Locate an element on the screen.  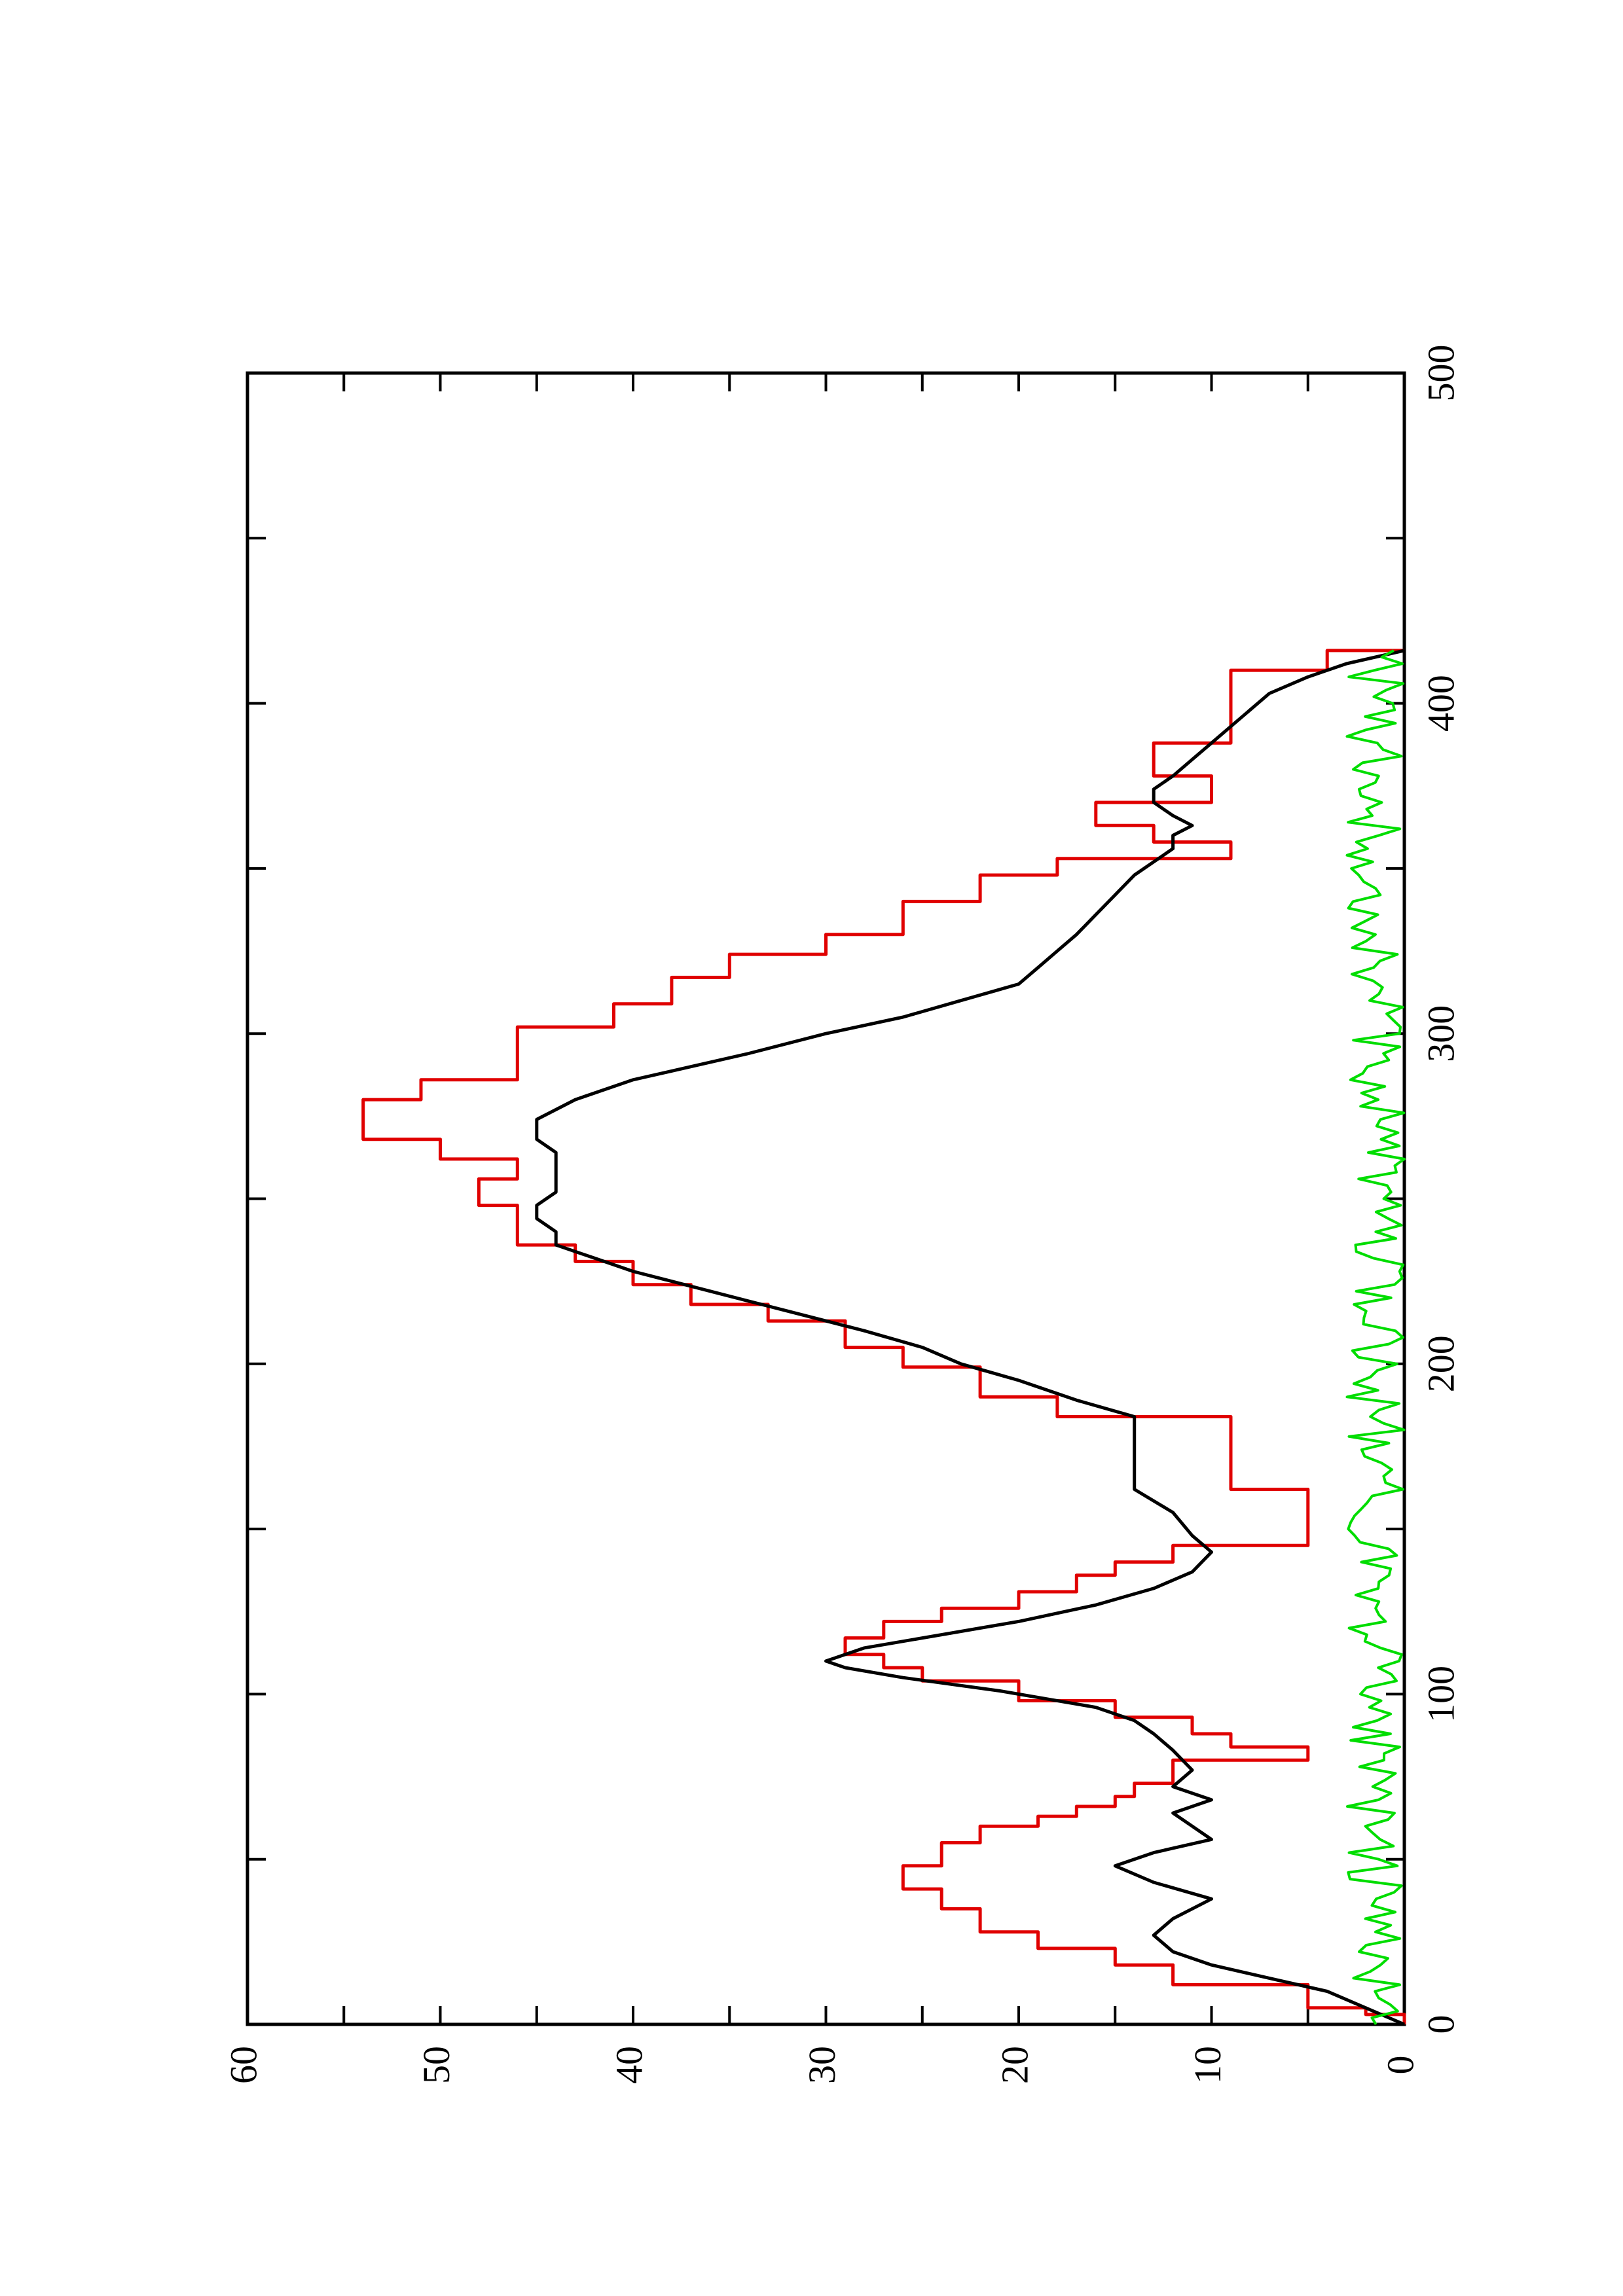
y-tick-label: 0 is located at coordinates (1400, 2065).